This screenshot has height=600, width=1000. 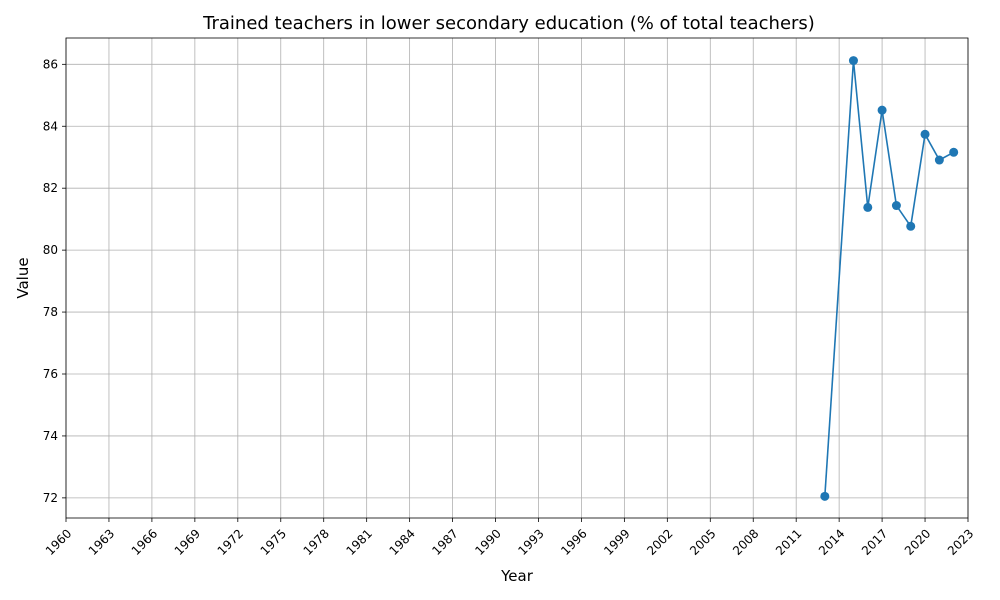 What do you see at coordinates (187, 541) in the screenshot?
I see `x-tick-label: 1969` at bounding box center [187, 541].